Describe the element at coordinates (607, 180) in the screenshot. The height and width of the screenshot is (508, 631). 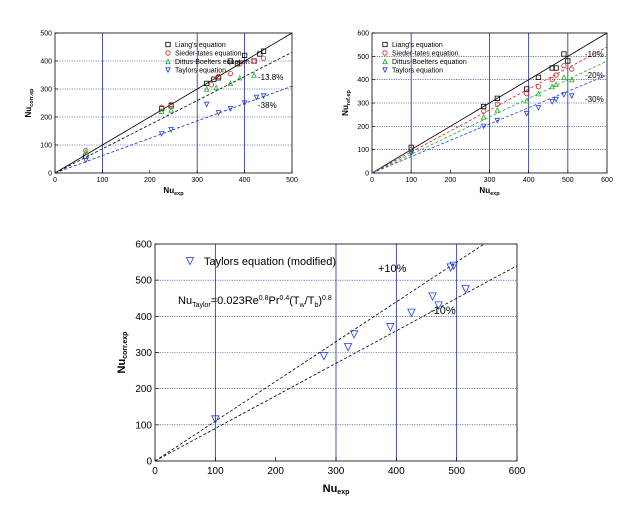
I see `x-tick-label: 600` at that location.